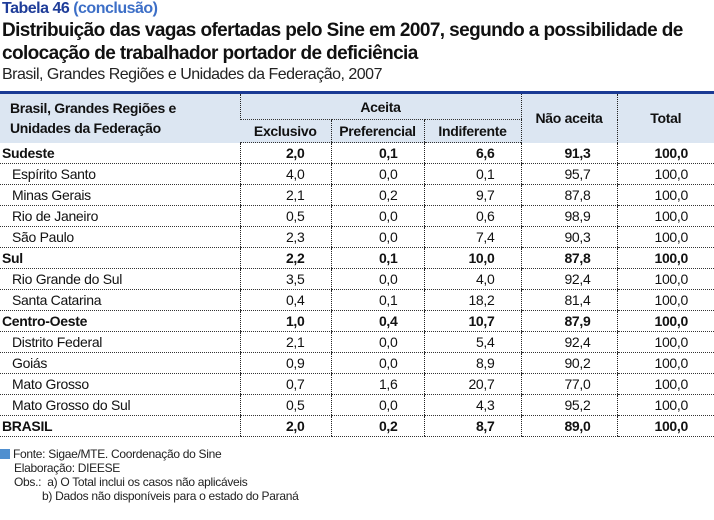 The image size is (714, 520). I want to click on cell-nao-aceita: 87,8, so click(568, 195).